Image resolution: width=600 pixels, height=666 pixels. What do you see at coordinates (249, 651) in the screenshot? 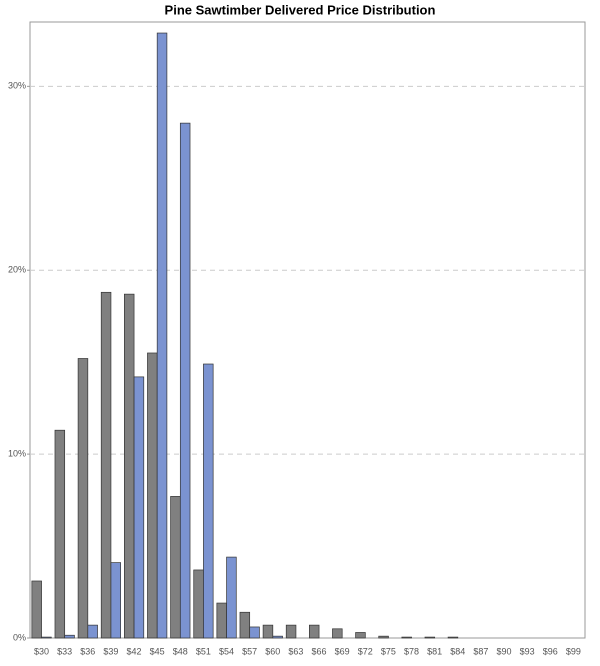
I see `x-tick-label: $57` at bounding box center [249, 651].